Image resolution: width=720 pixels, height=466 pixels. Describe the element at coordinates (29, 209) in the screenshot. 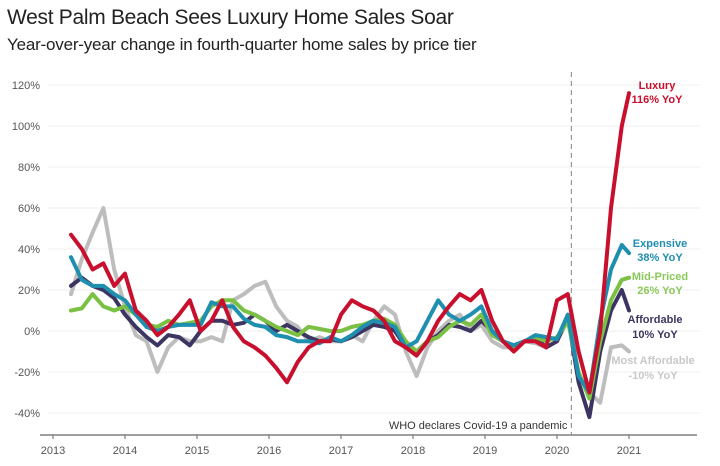

I see `y-tick-label: 60%` at that location.